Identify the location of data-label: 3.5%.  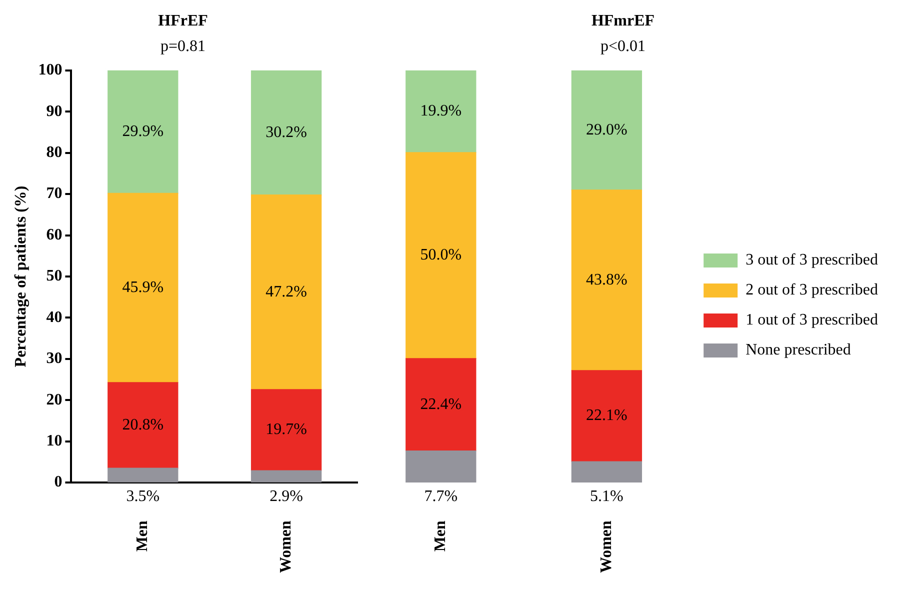
(143, 496).